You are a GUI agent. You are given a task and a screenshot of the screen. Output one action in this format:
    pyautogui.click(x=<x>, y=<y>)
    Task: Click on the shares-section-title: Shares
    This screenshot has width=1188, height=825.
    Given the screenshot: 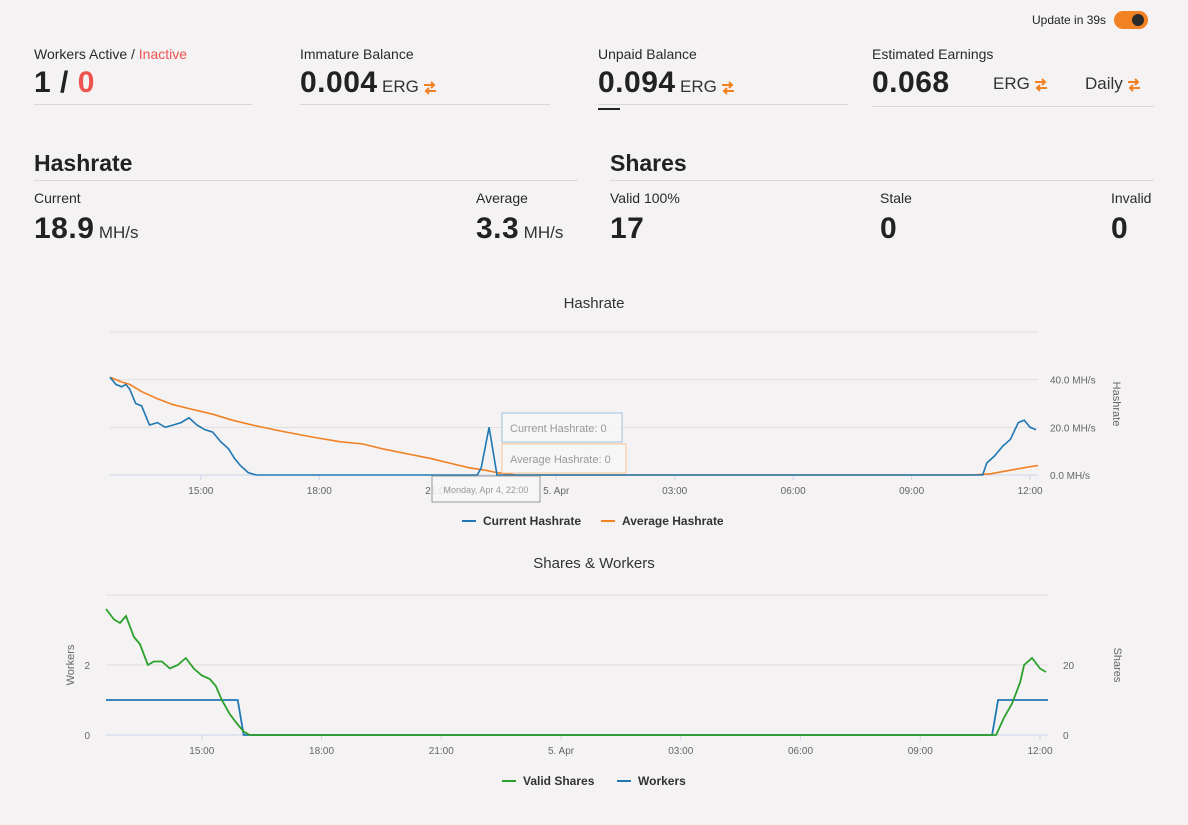 What is the action you would take?
    pyautogui.click(x=648, y=163)
    